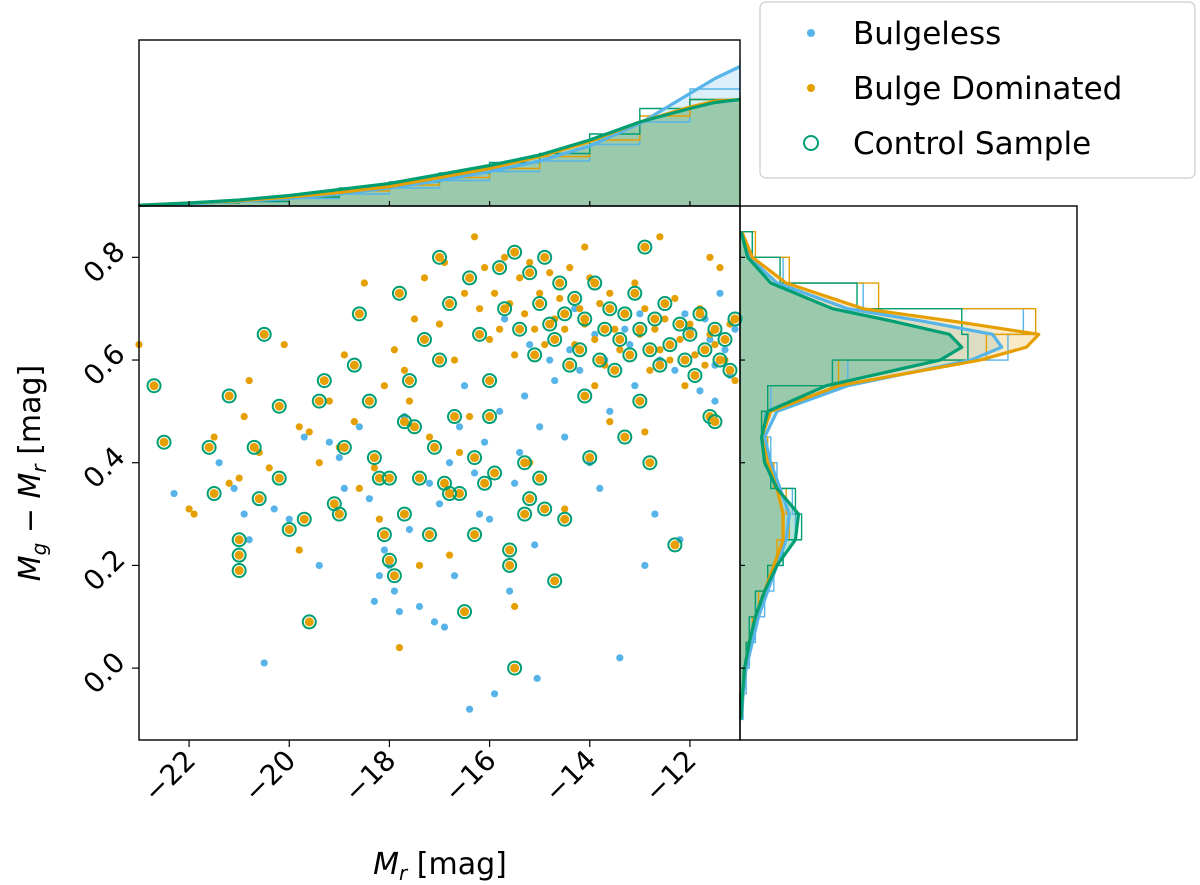 This screenshot has width=1200, height=885. I want to click on x-tick-label: −14, so click(570, 776).